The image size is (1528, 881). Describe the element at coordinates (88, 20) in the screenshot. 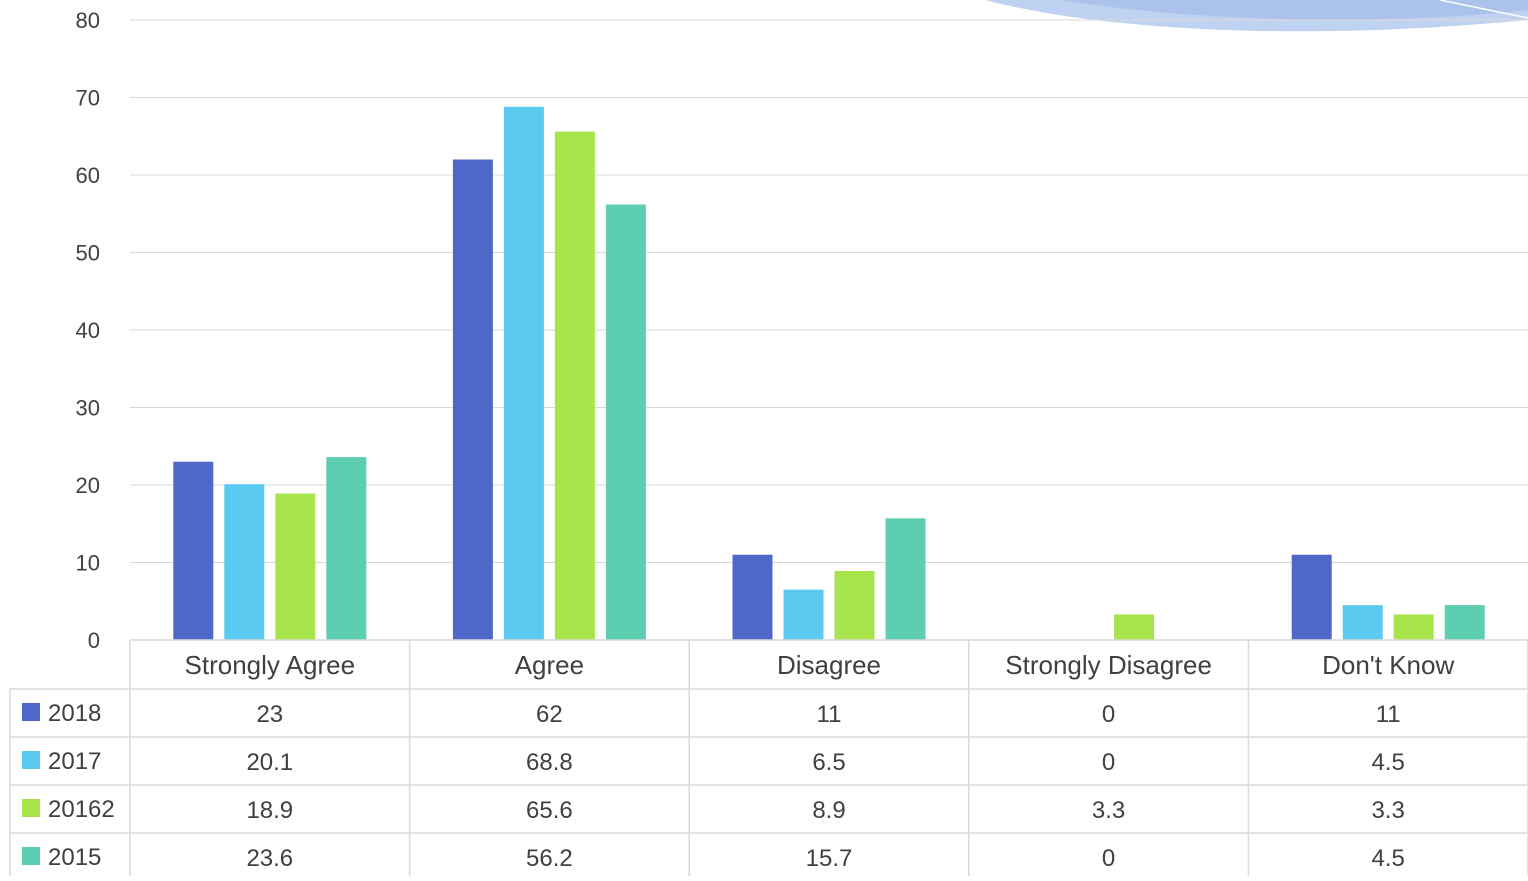

I see `y-tick-label: 80` at that location.